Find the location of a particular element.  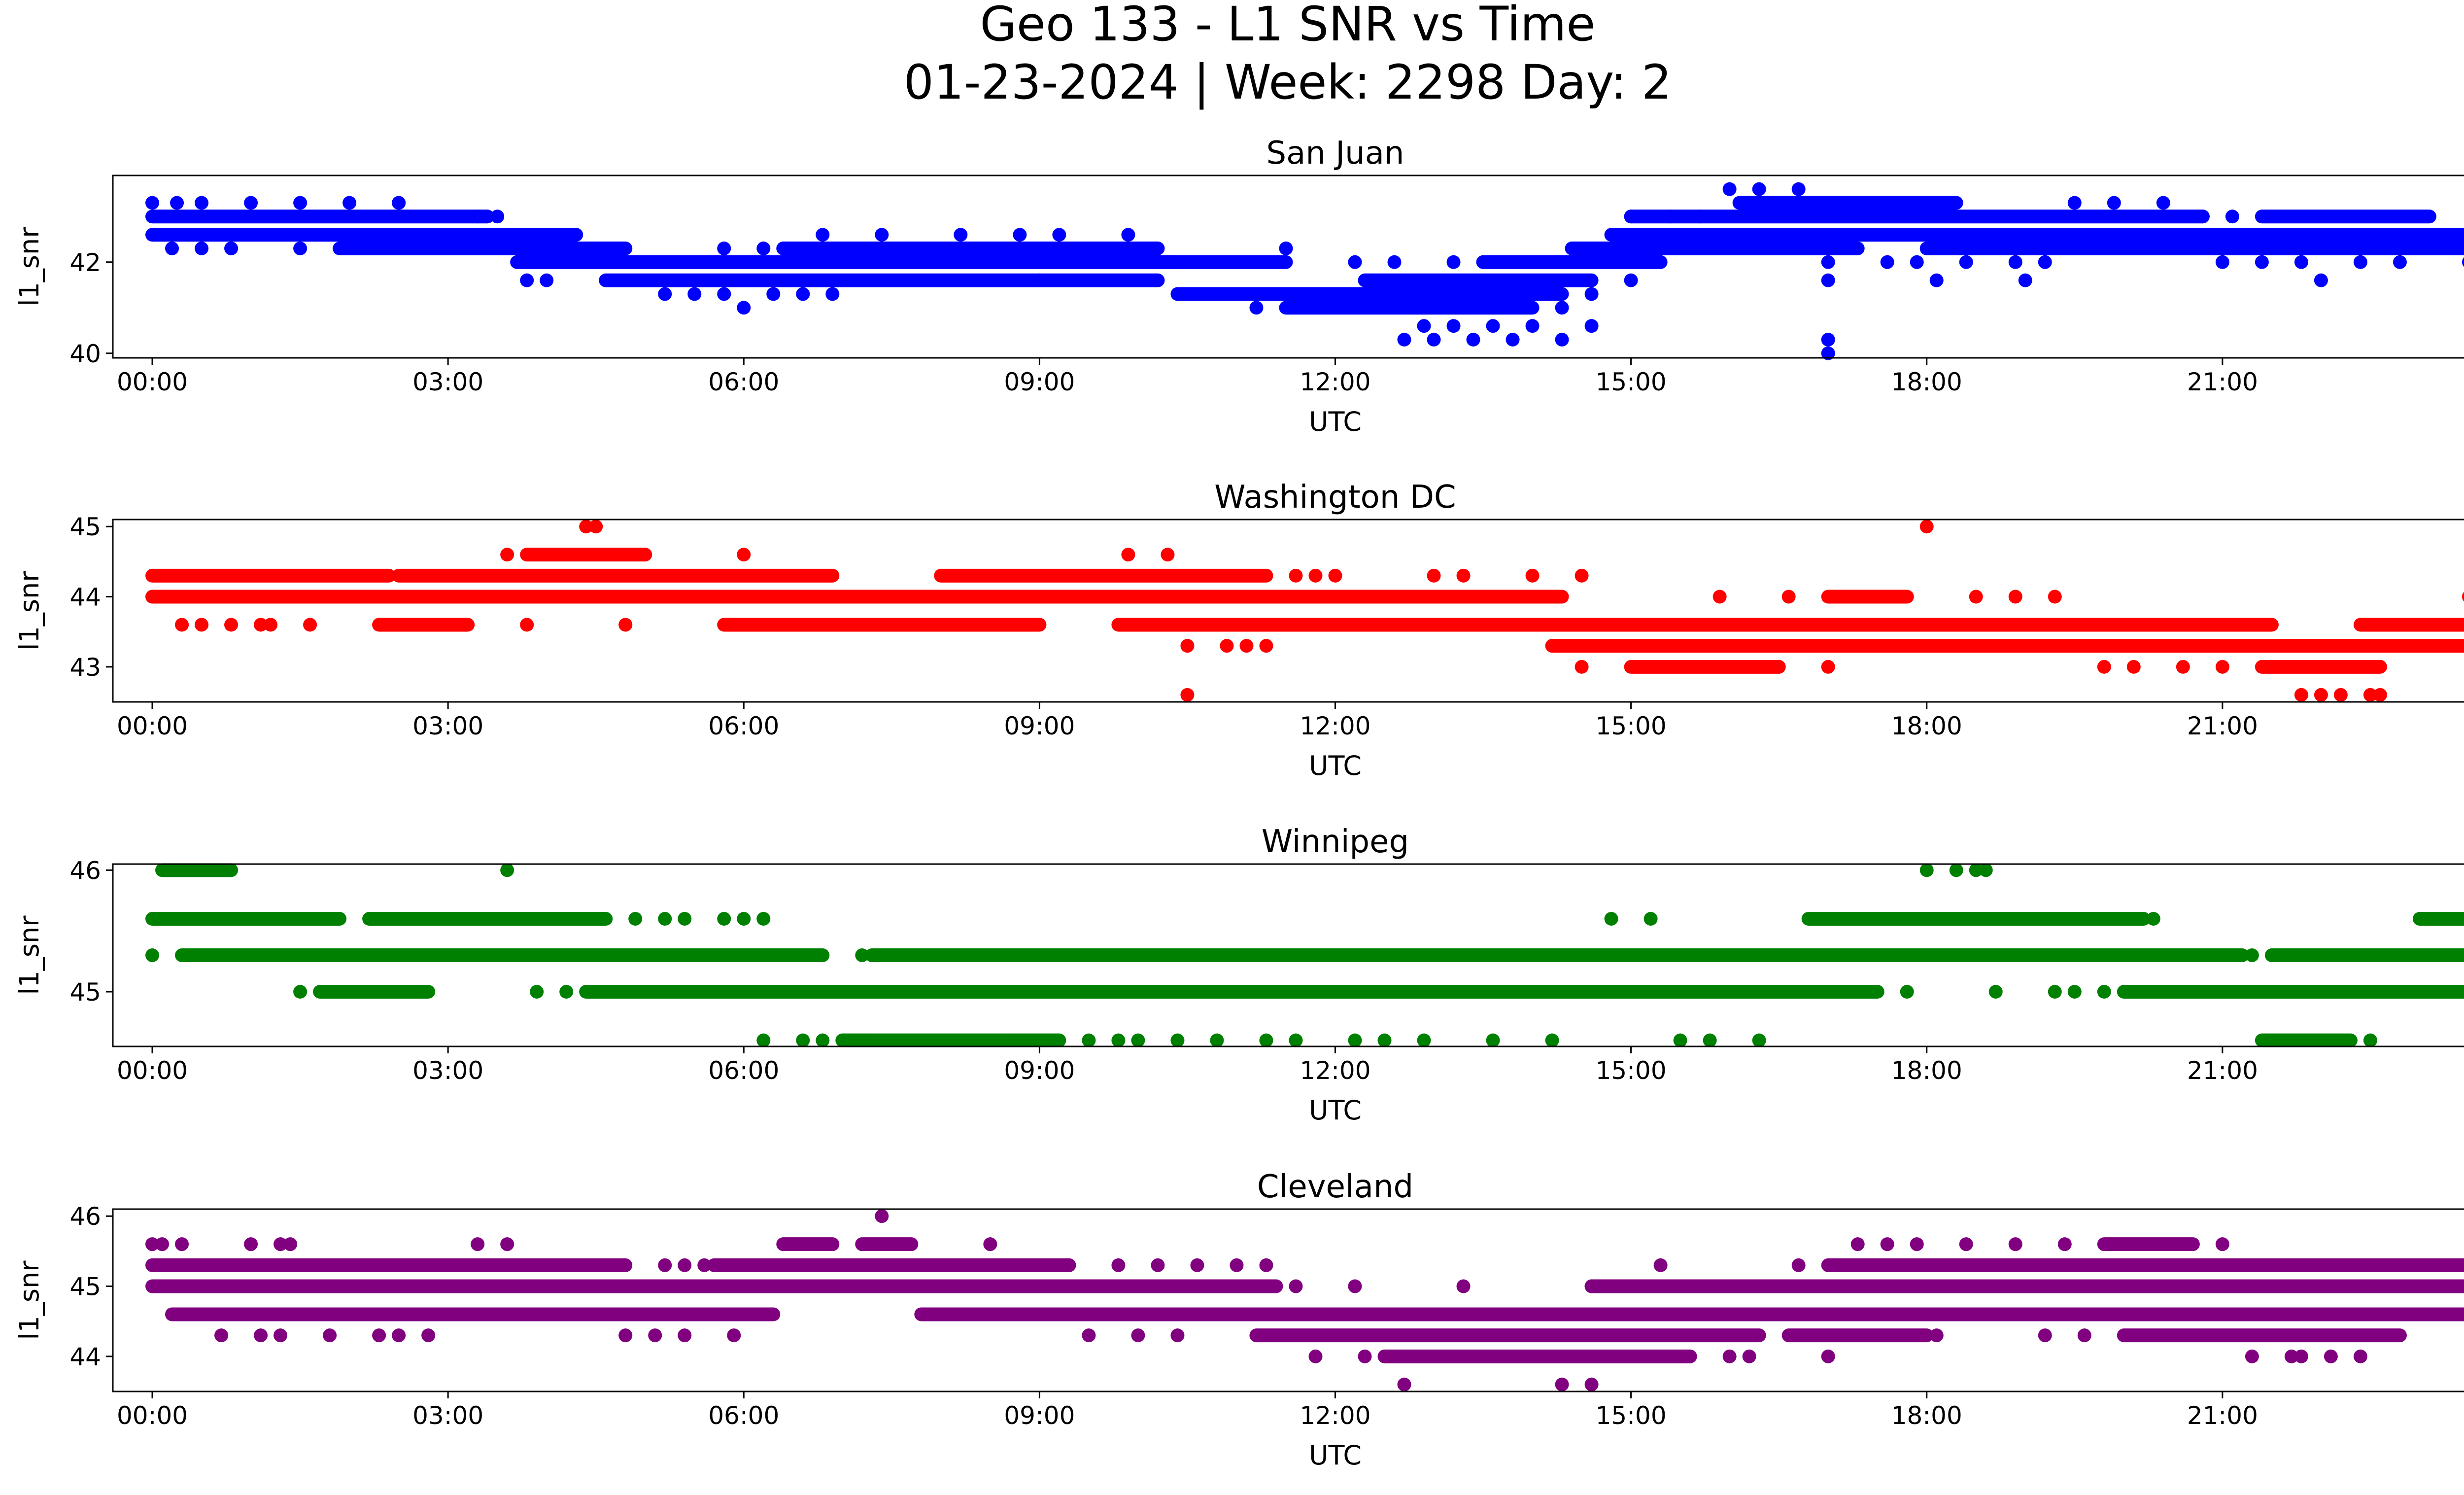

series-points is located at coordinates (1304, 611).